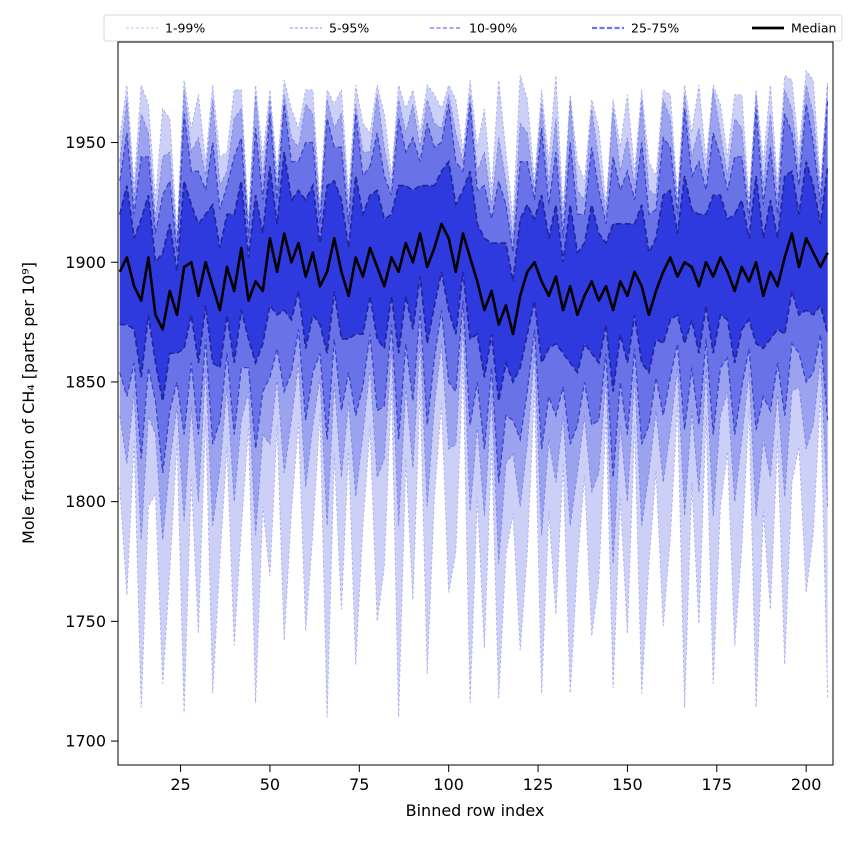 The height and width of the screenshot is (854, 850). What do you see at coordinates (813, 28) in the screenshot?
I see `legend-label-median: Median` at bounding box center [813, 28].